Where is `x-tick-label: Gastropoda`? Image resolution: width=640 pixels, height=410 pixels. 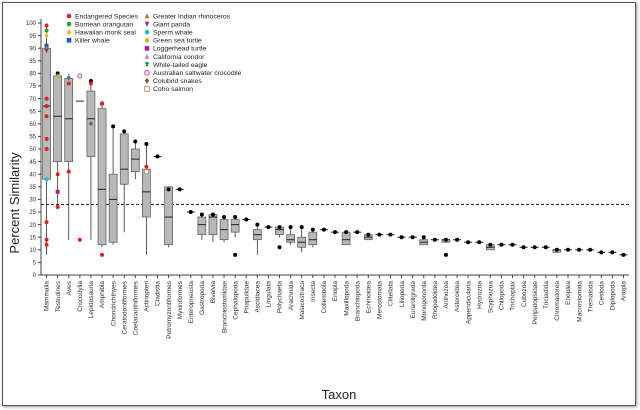 x-tick-label: Gastropoda is located at coordinates (202, 298).